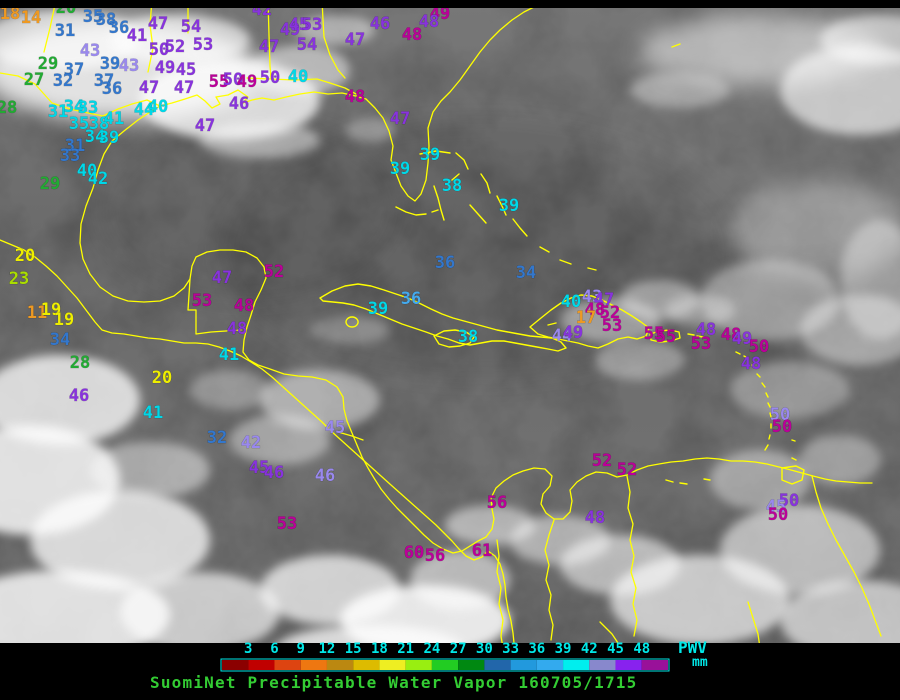 The width and height of the screenshot is (900, 700). Describe the element at coordinates (8, 108) in the screenshot. I see `station-value: 28` at that location.